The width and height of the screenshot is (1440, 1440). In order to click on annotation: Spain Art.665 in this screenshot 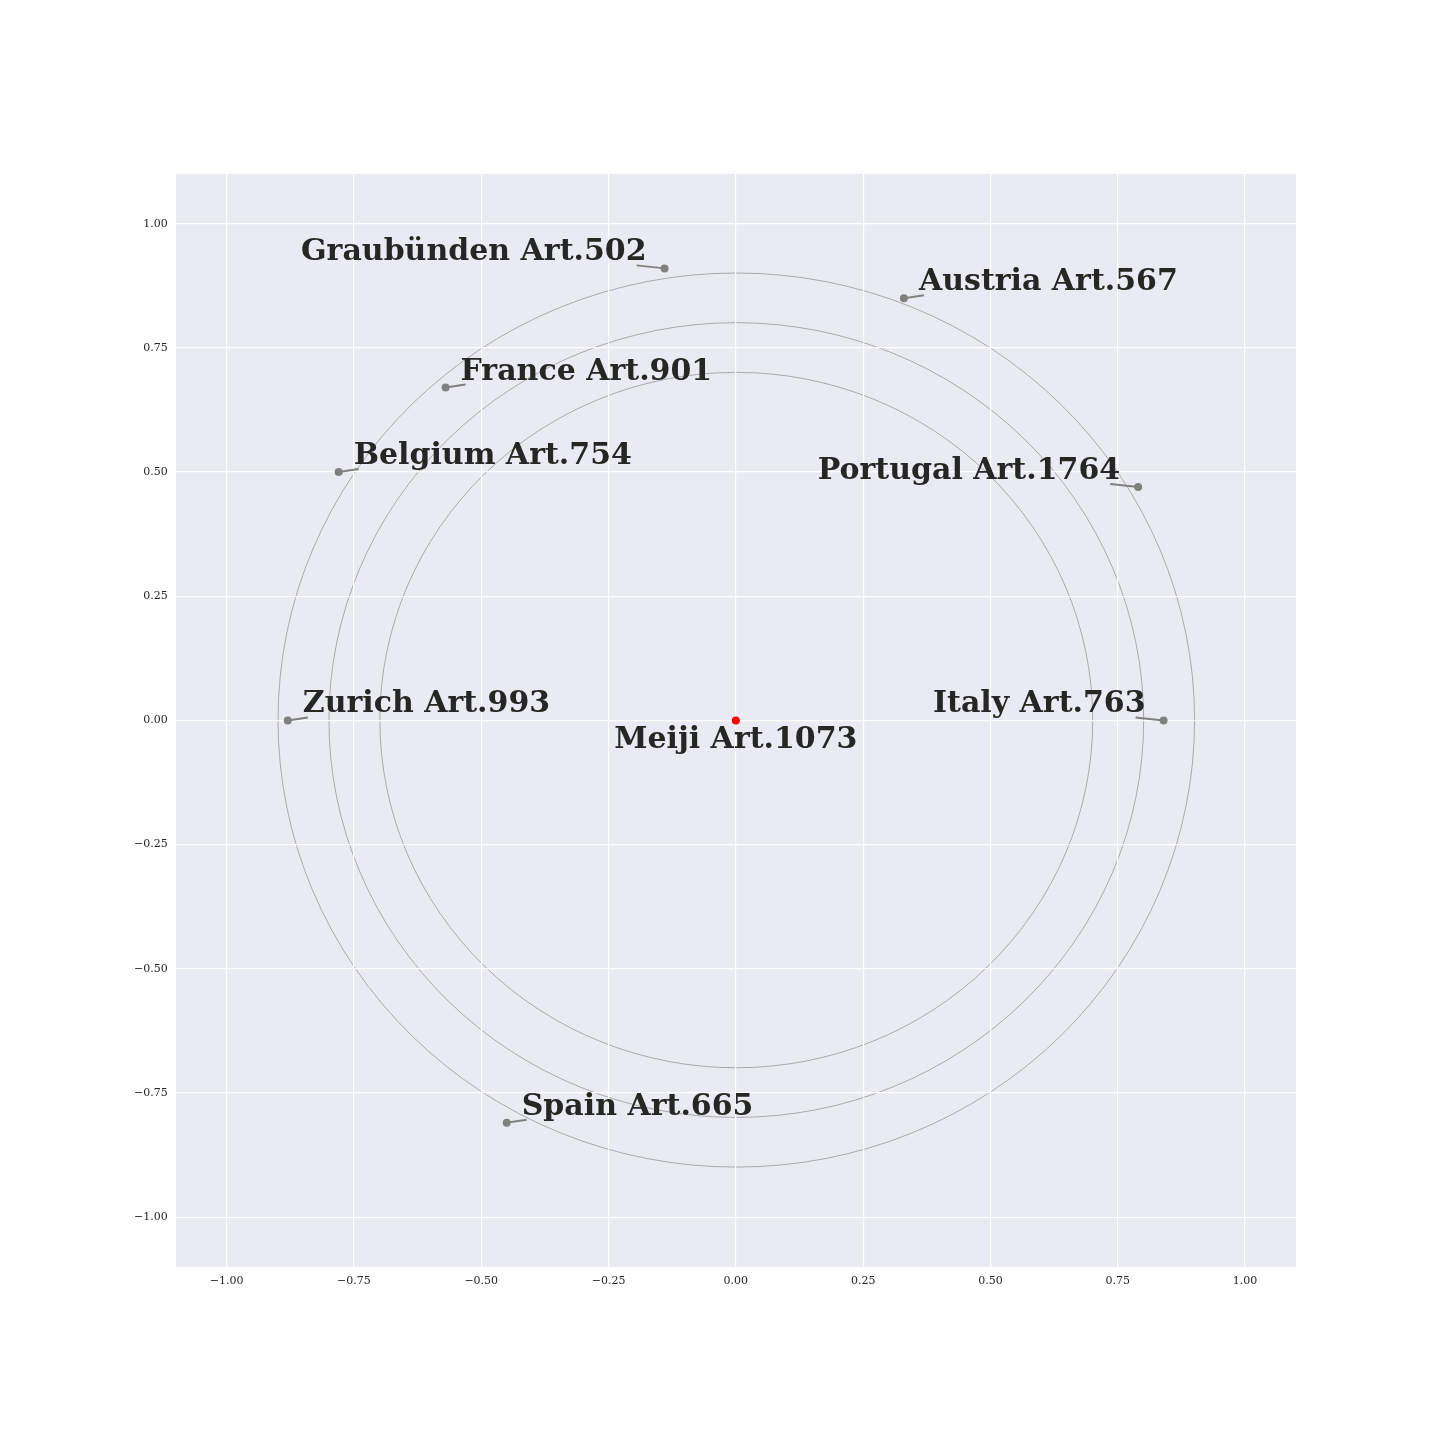, I will do `click(637, 1104)`.